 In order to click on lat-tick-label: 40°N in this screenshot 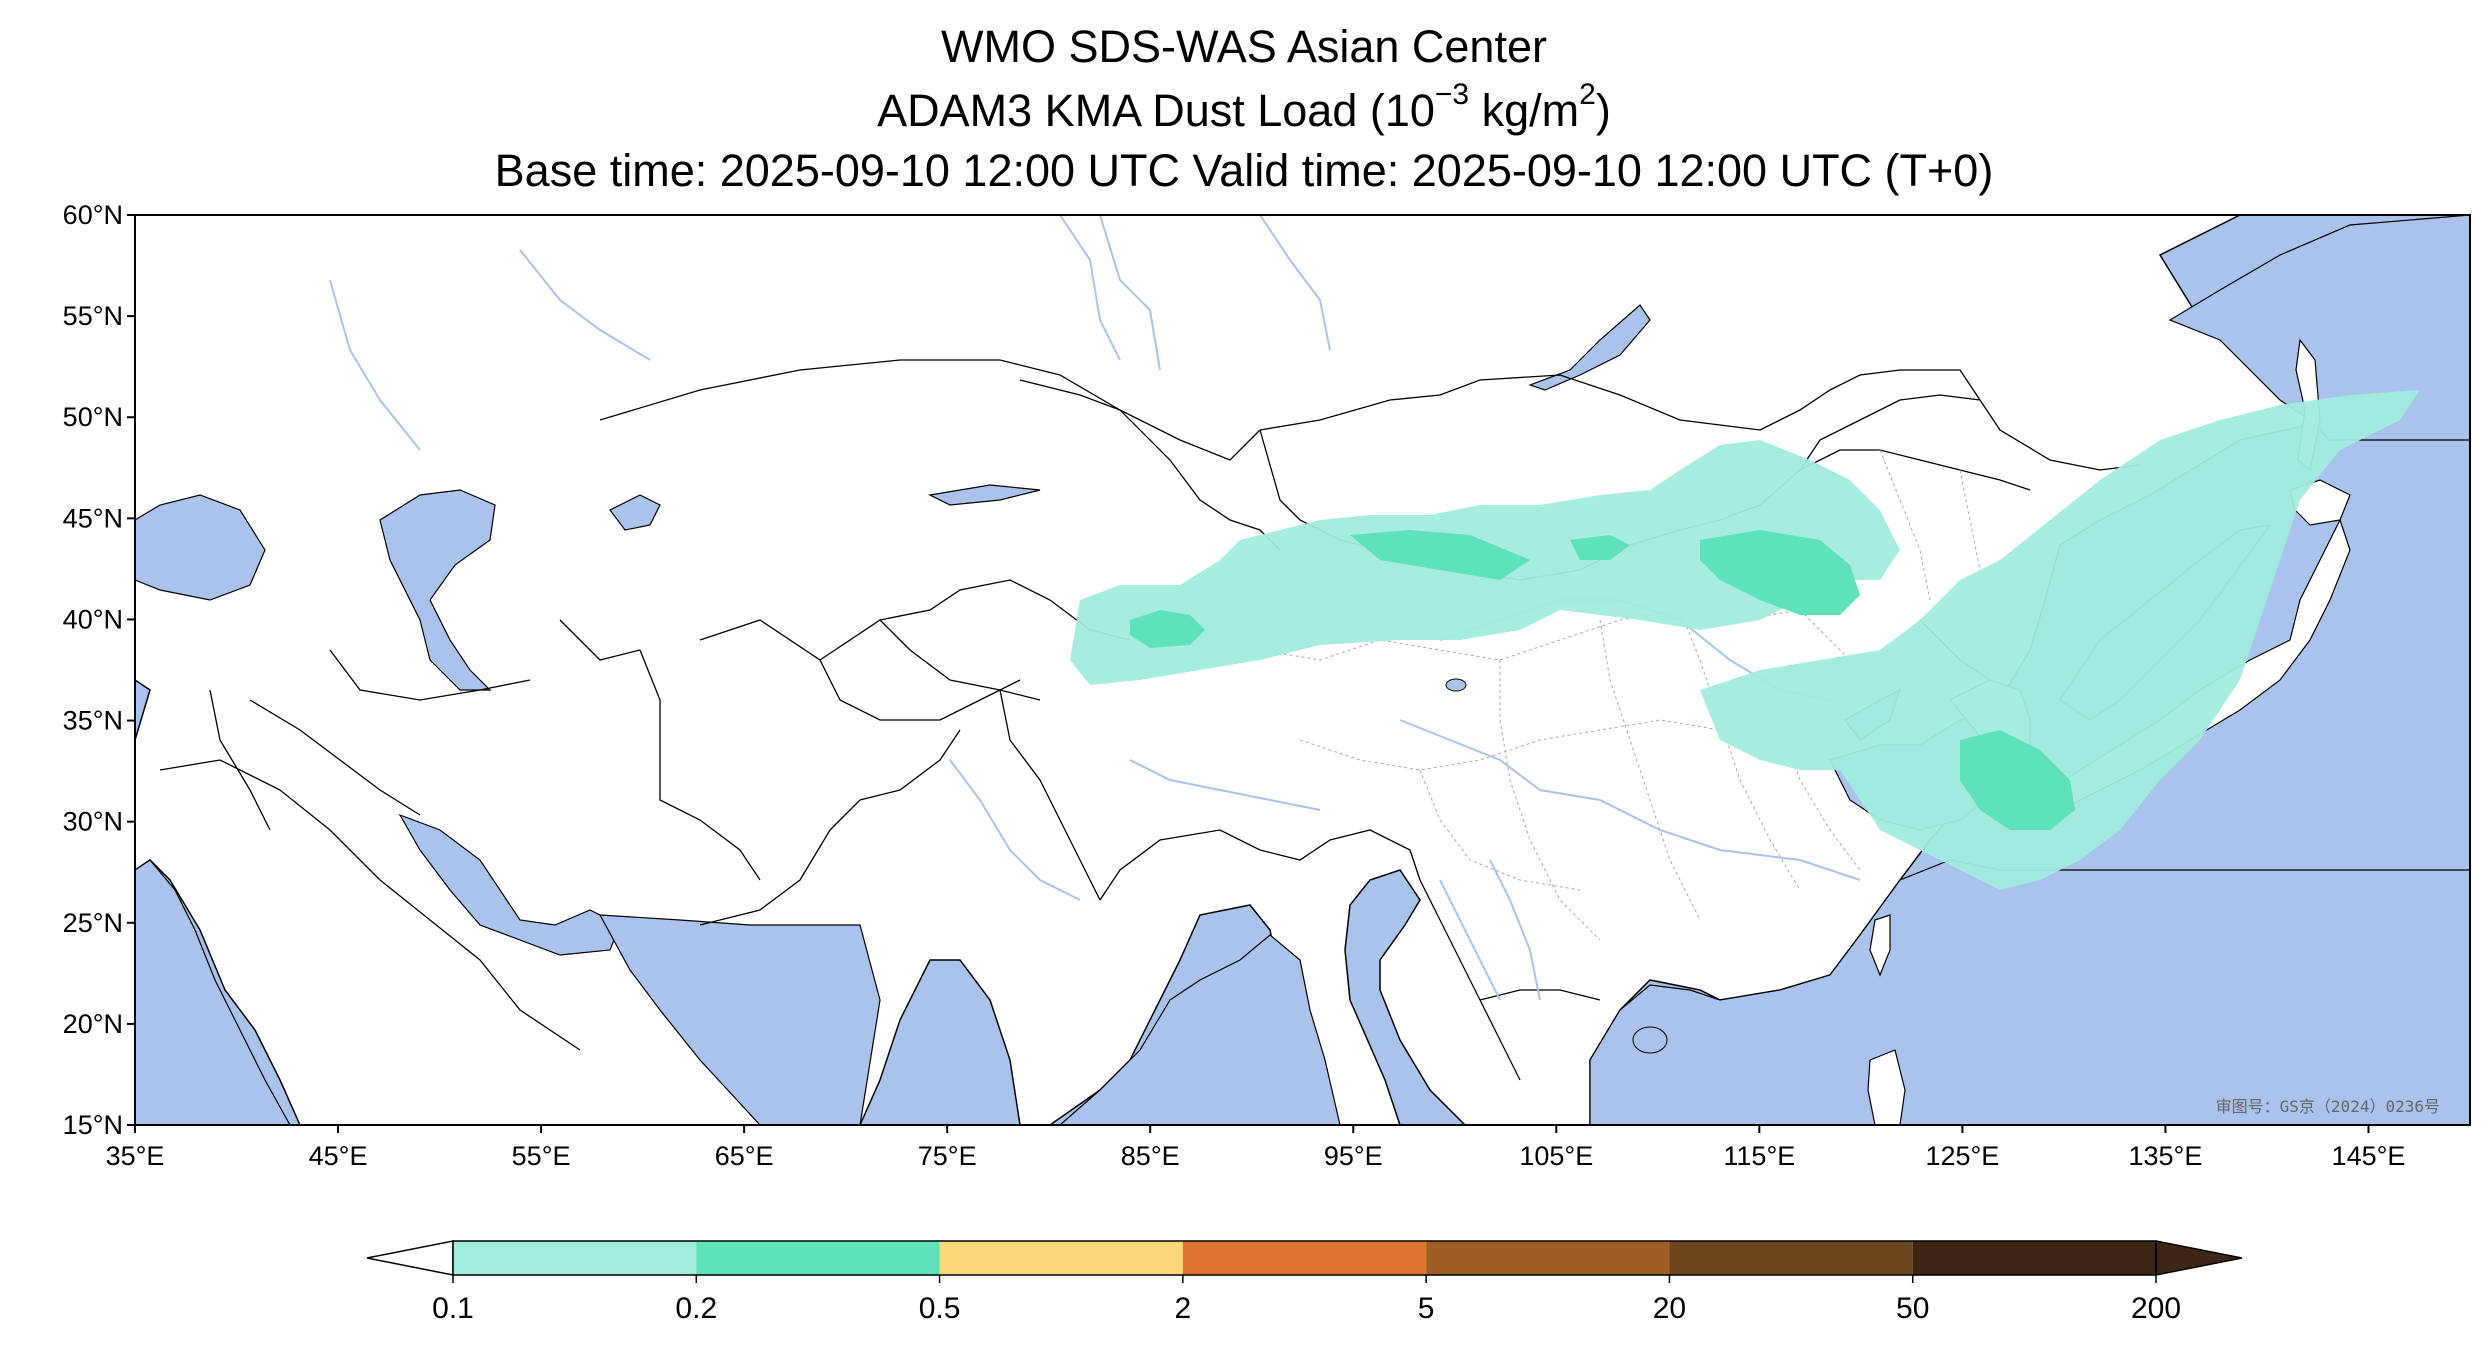, I will do `click(93, 619)`.